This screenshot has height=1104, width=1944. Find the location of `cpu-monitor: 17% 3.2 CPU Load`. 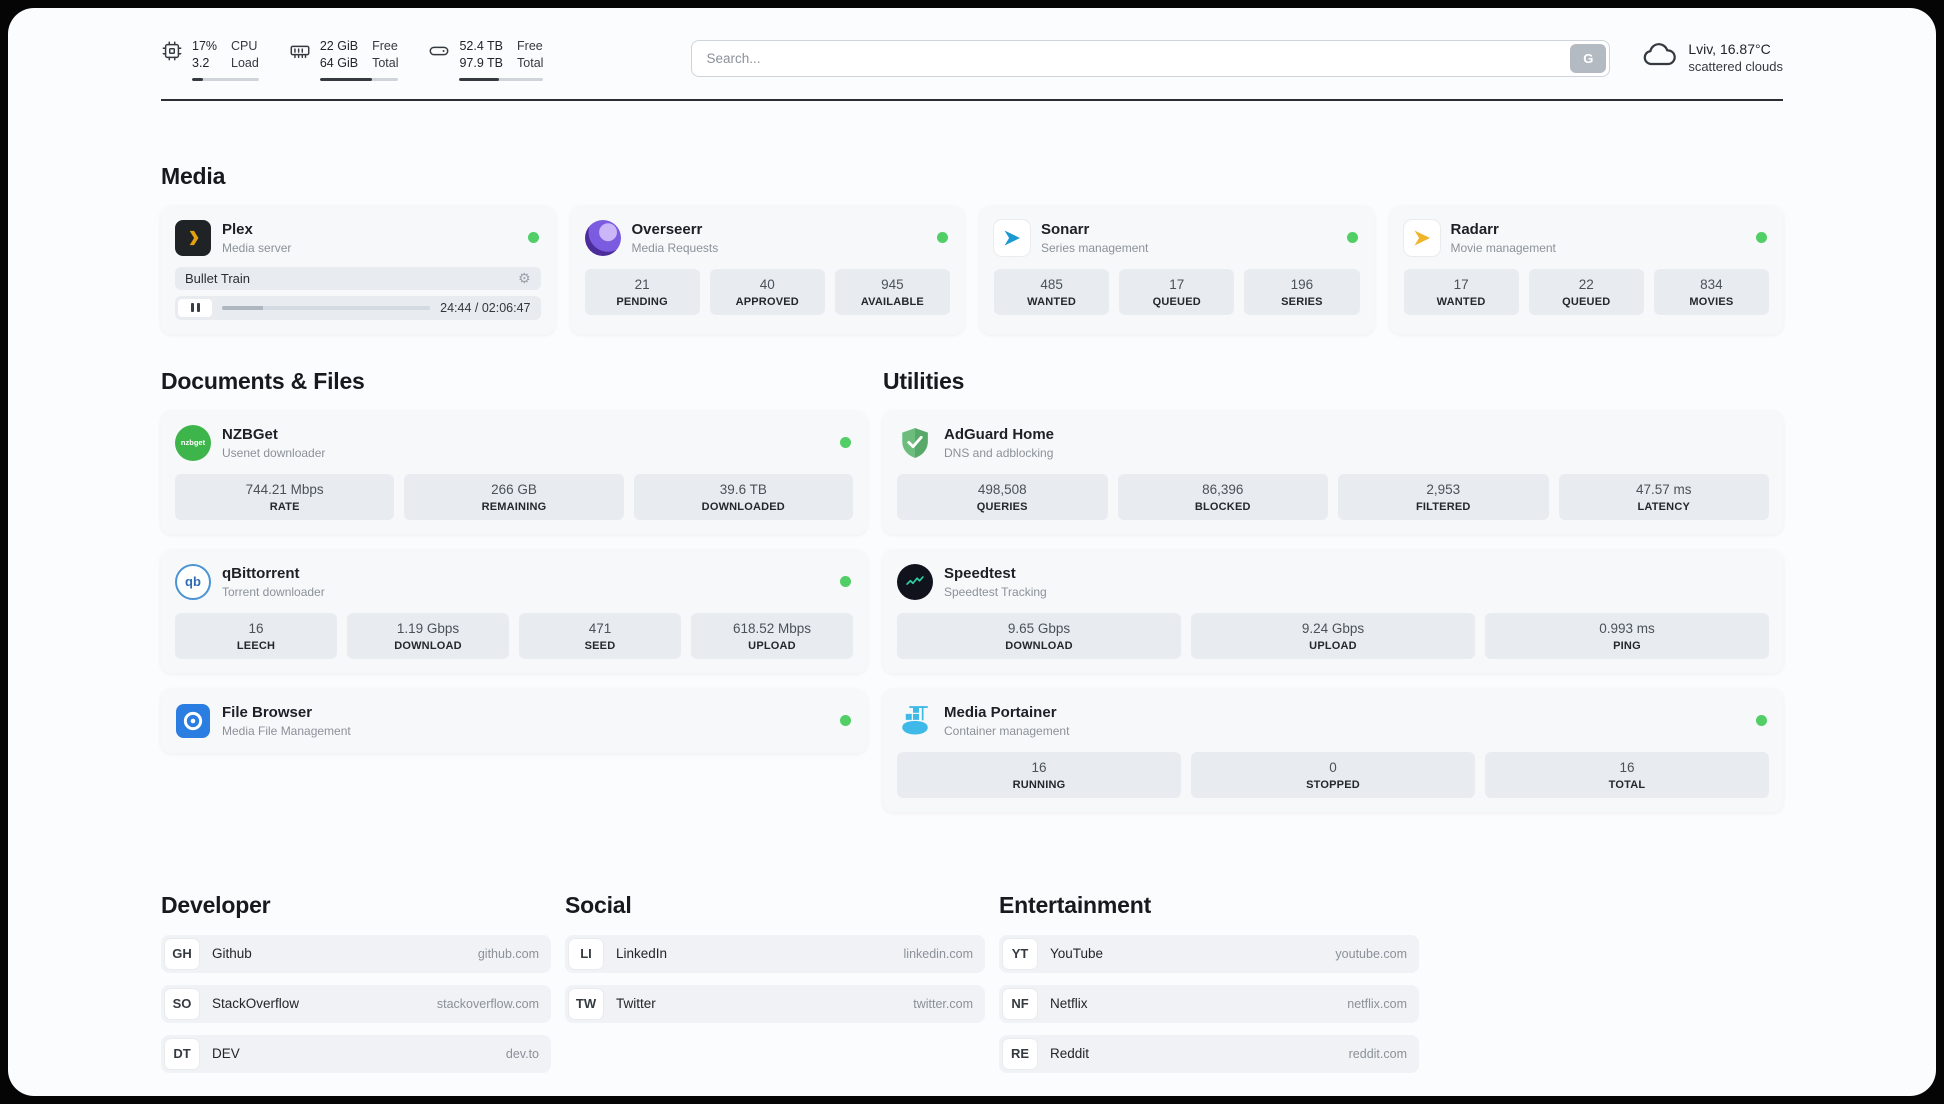

cpu-monitor: 17% 3.2 CPU Load is located at coordinates (210, 59).